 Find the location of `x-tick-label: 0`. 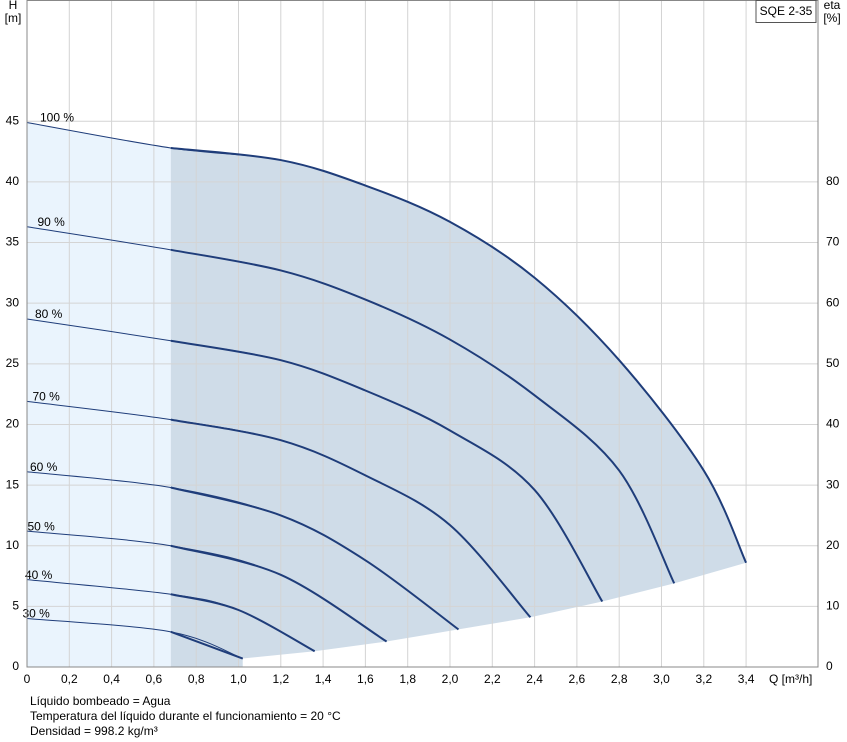

x-tick-label: 0 is located at coordinates (27, 679).